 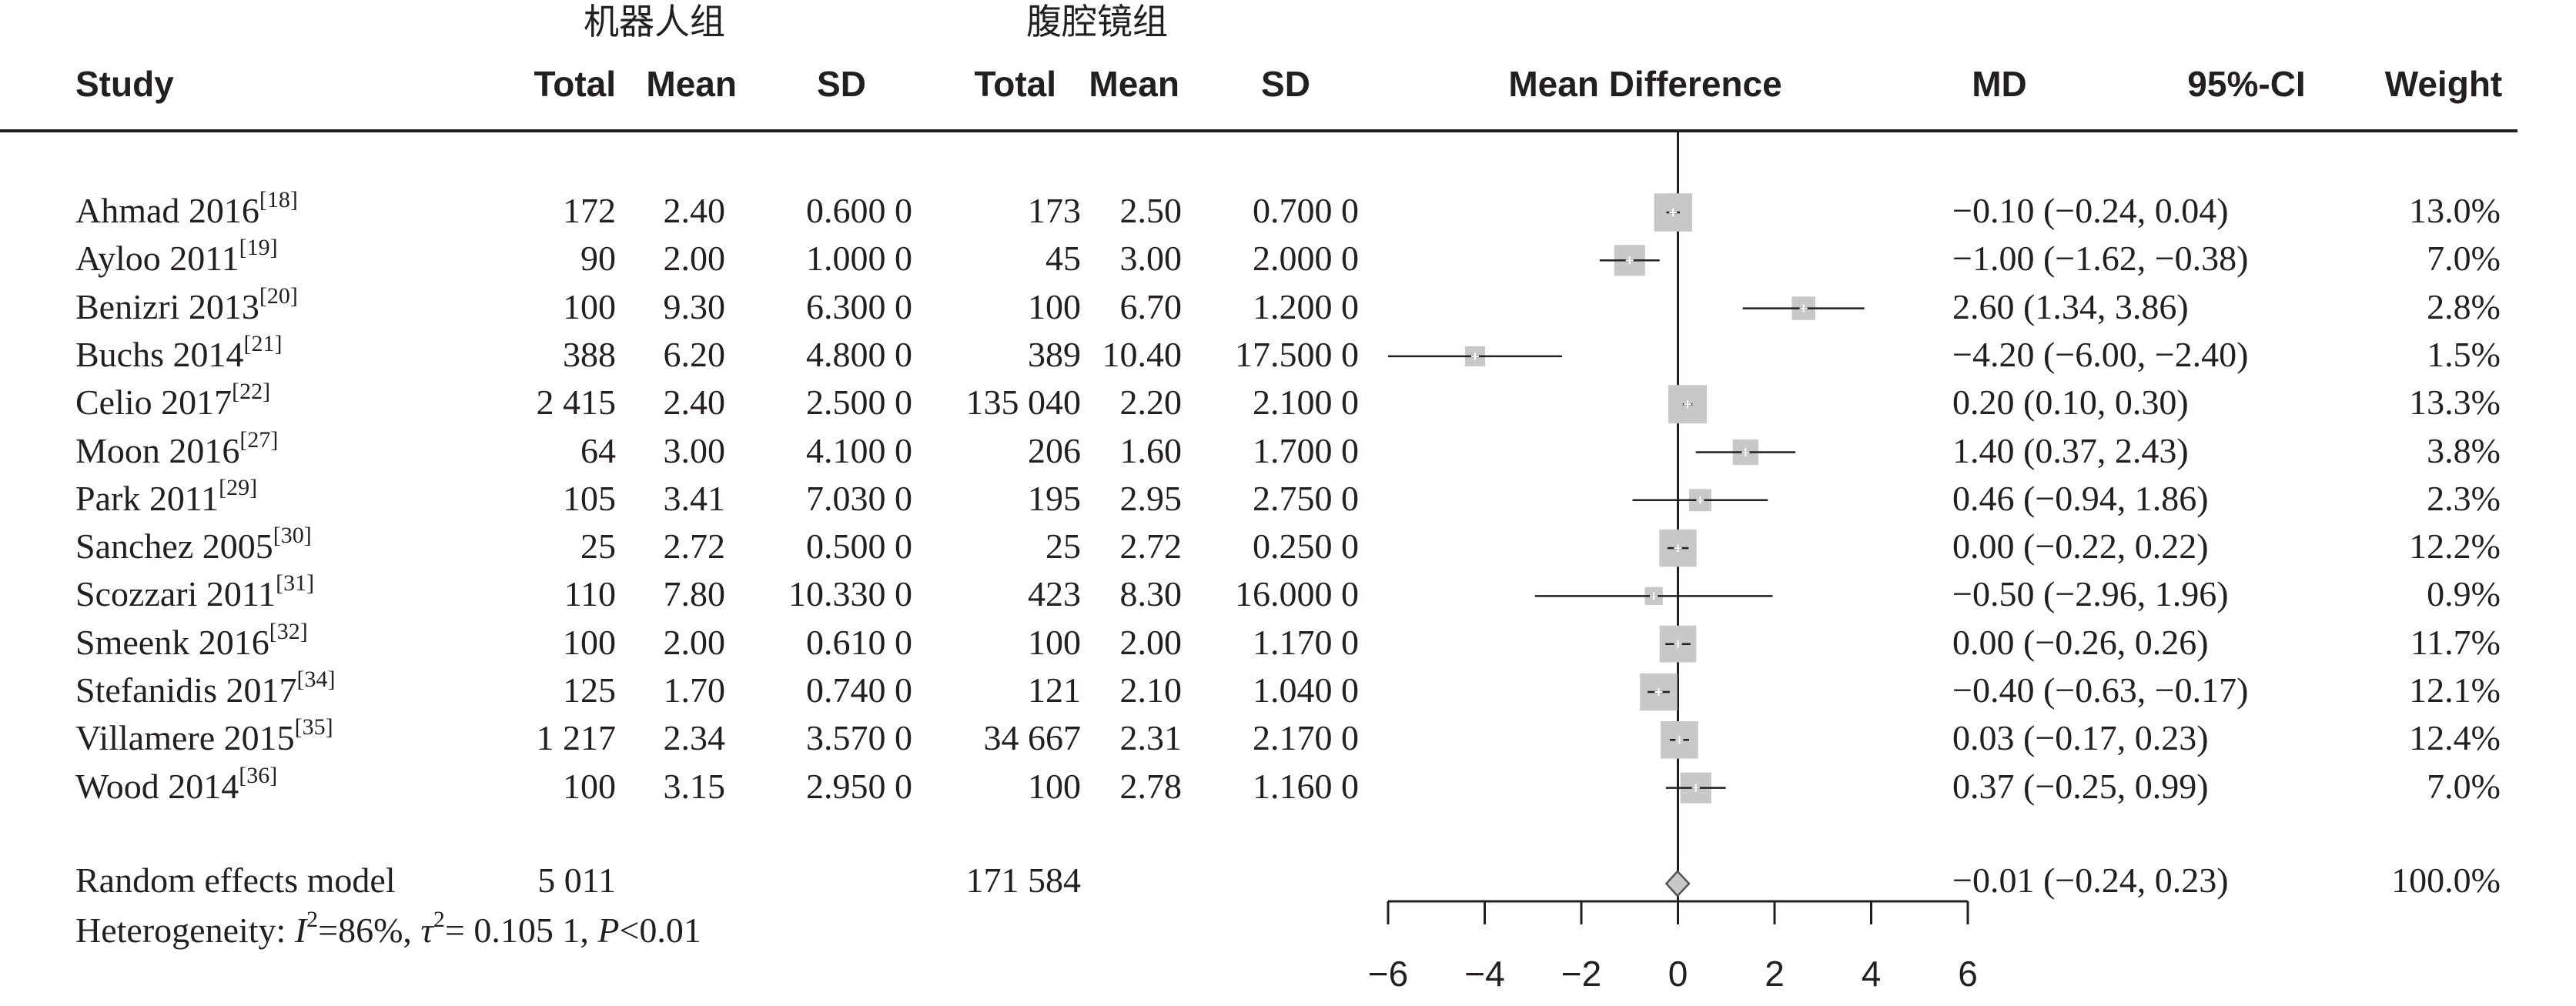 I want to click on cell-total-robot: 388, so click(x=590, y=354).